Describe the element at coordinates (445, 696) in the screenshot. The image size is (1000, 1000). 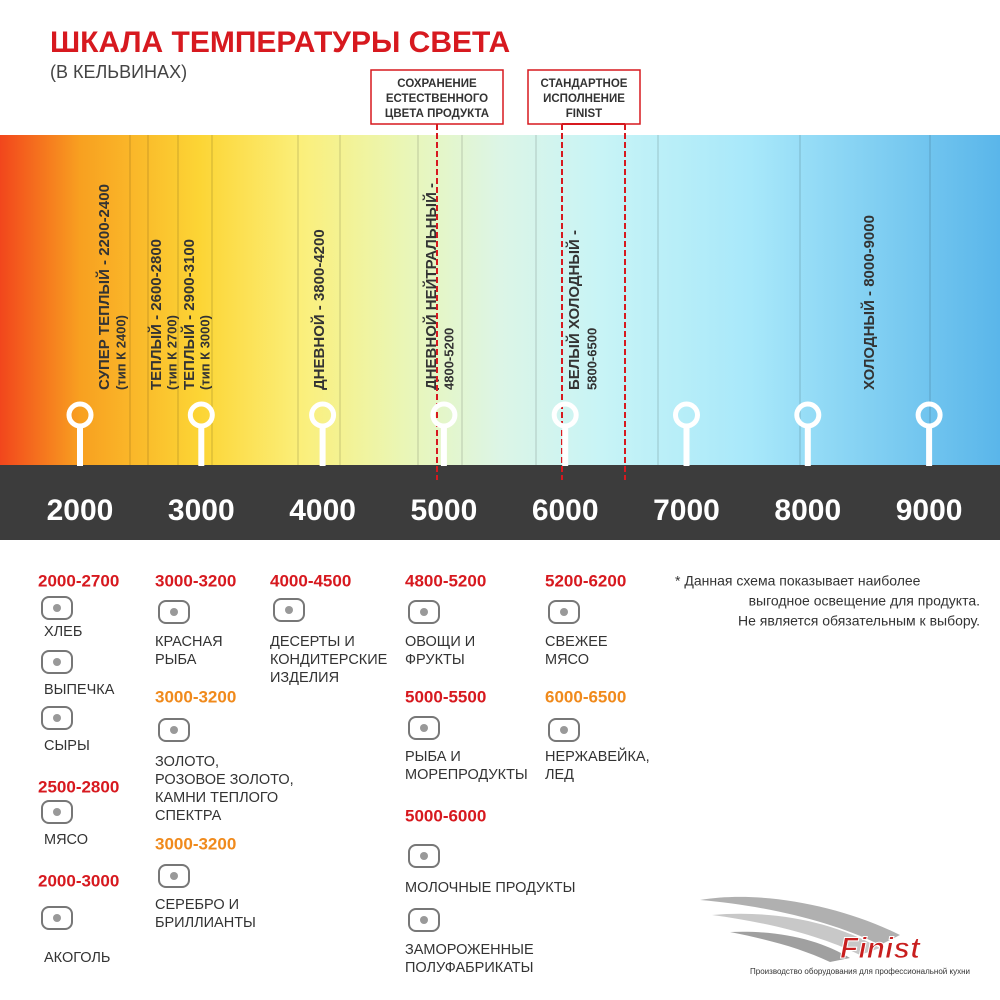
I see `range-label: 5000-5500` at that location.